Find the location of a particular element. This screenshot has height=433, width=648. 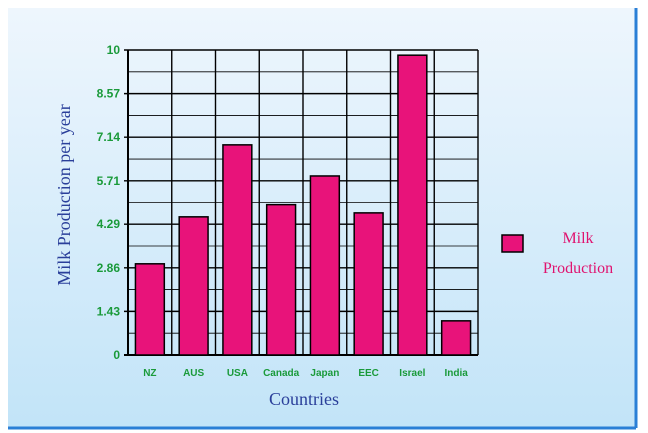

x-tick-labels: NZ AUS USA Canada Japan EEC Israel India is located at coordinates (305, 373).